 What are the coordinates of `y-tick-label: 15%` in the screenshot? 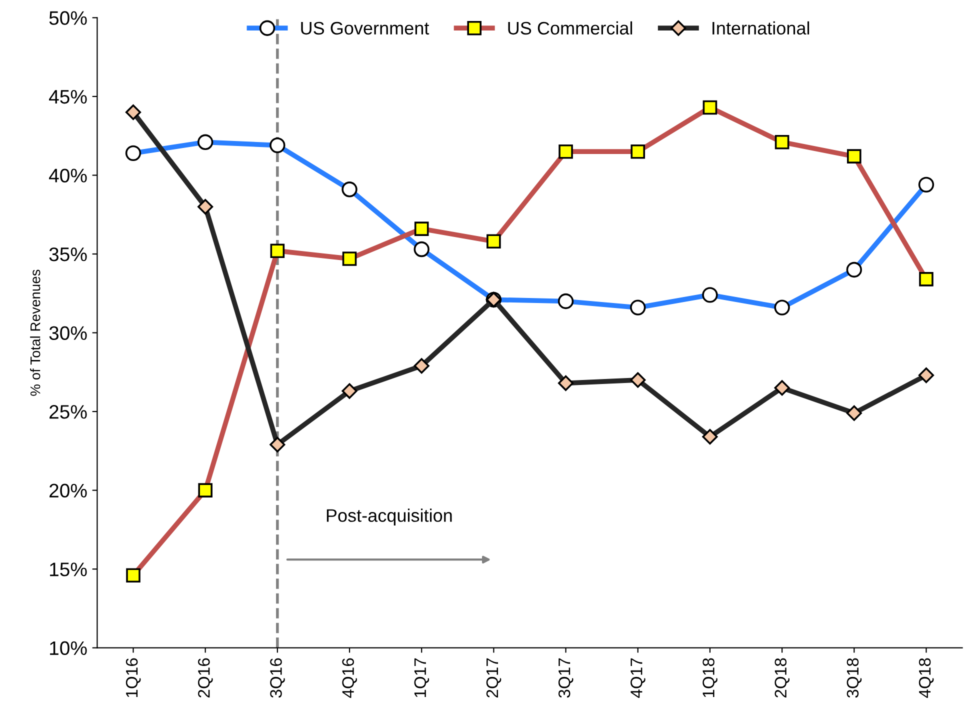 It's located at (68, 569).